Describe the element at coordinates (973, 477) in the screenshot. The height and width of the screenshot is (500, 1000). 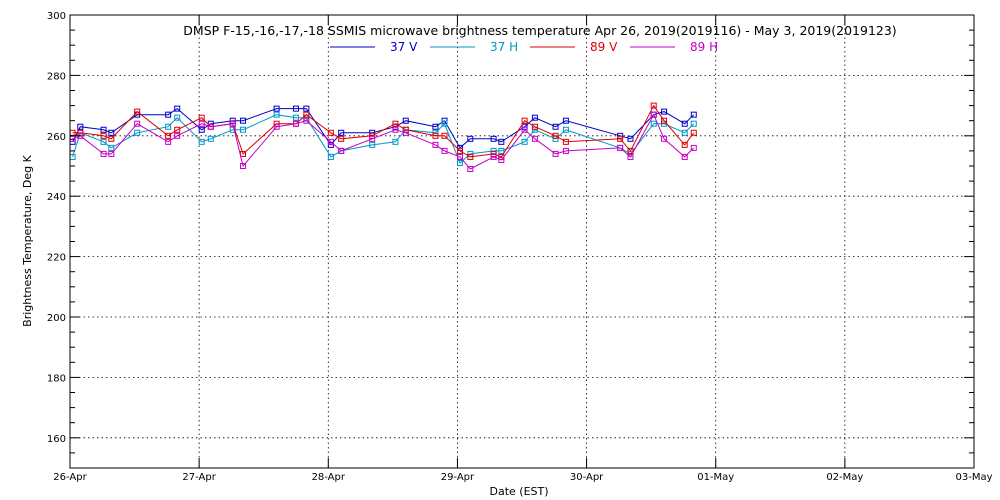
I see `x-tick-label: 03-May` at that location.